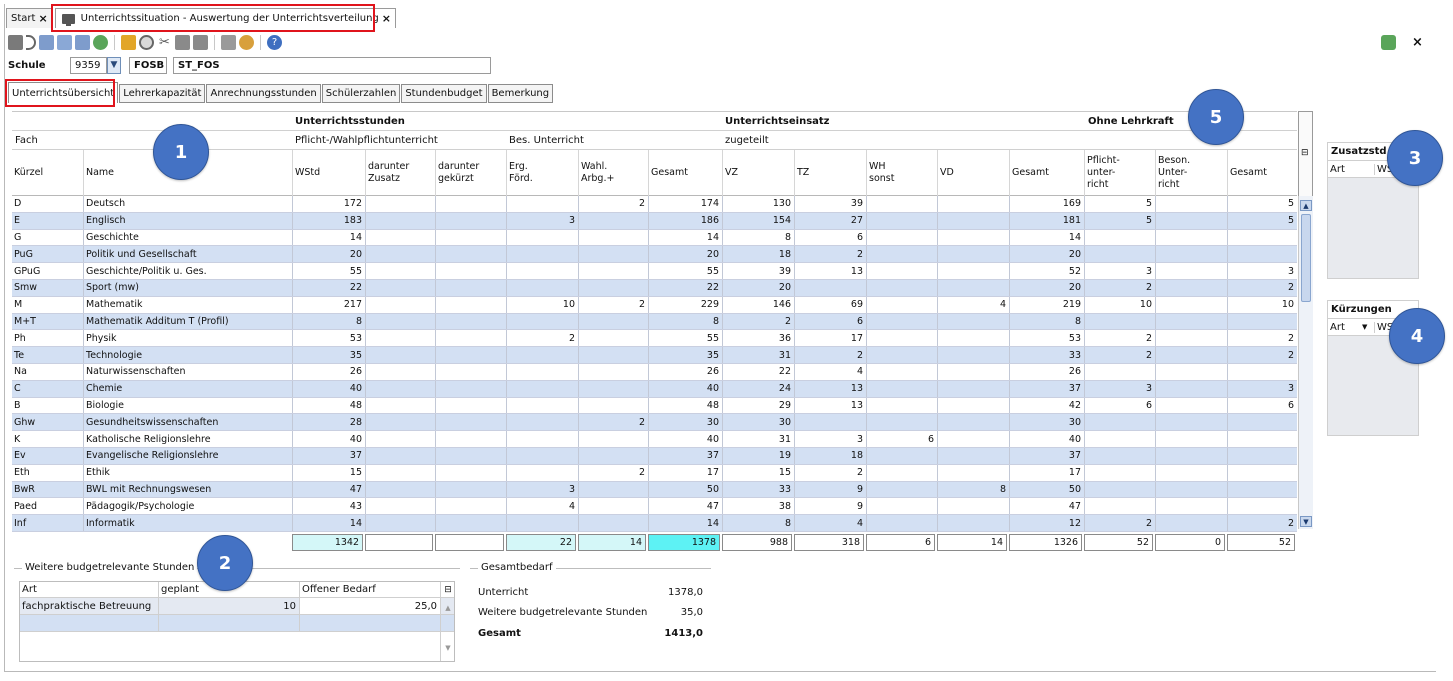  Describe the element at coordinates (46, 42) in the screenshot. I see `copy-grid-icon` at that location.